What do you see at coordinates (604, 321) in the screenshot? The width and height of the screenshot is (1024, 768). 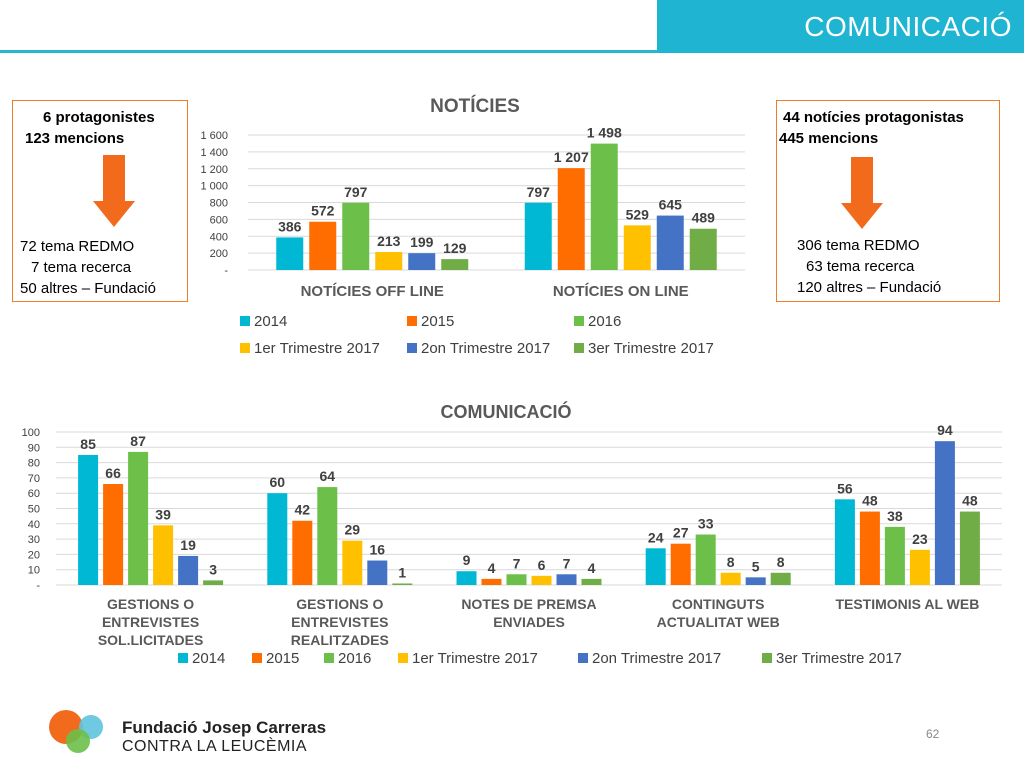 I see `legend-label: 2016` at bounding box center [604, 321].